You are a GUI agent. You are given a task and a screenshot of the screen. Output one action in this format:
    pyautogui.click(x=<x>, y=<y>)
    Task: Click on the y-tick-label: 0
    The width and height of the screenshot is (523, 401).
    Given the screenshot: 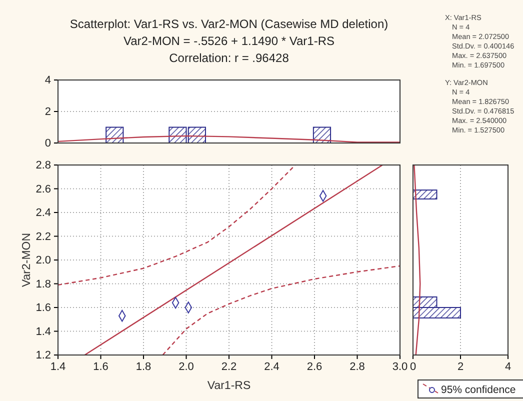 What is the action you would take?
    pyautogui.click(x=47, y=144)
    